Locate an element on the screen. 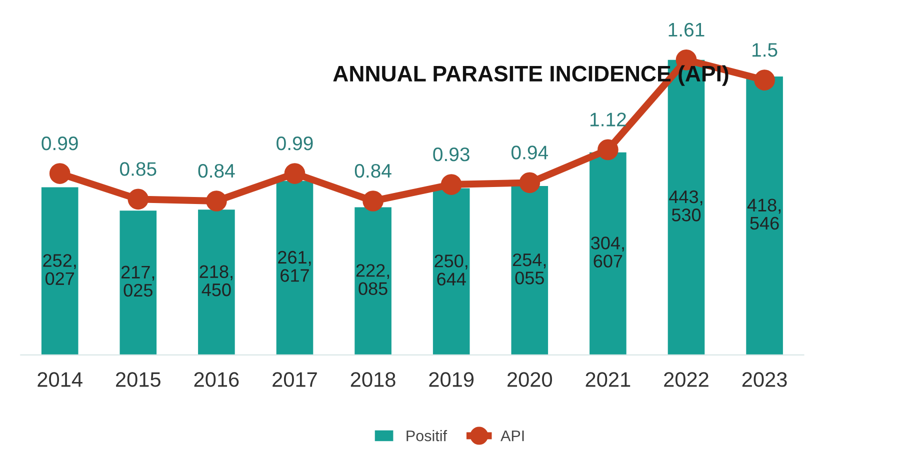 The height and width of the screenshot is (458, 900). data-label: 217,025 is located at coordinates (137, 281).